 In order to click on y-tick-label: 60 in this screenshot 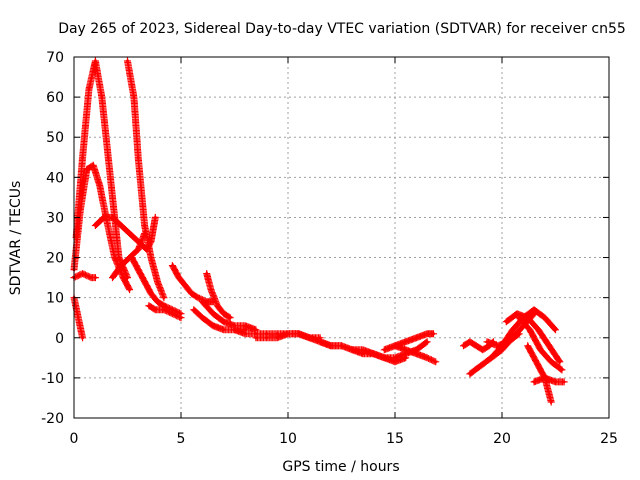, I will do `click(55, 98)`.